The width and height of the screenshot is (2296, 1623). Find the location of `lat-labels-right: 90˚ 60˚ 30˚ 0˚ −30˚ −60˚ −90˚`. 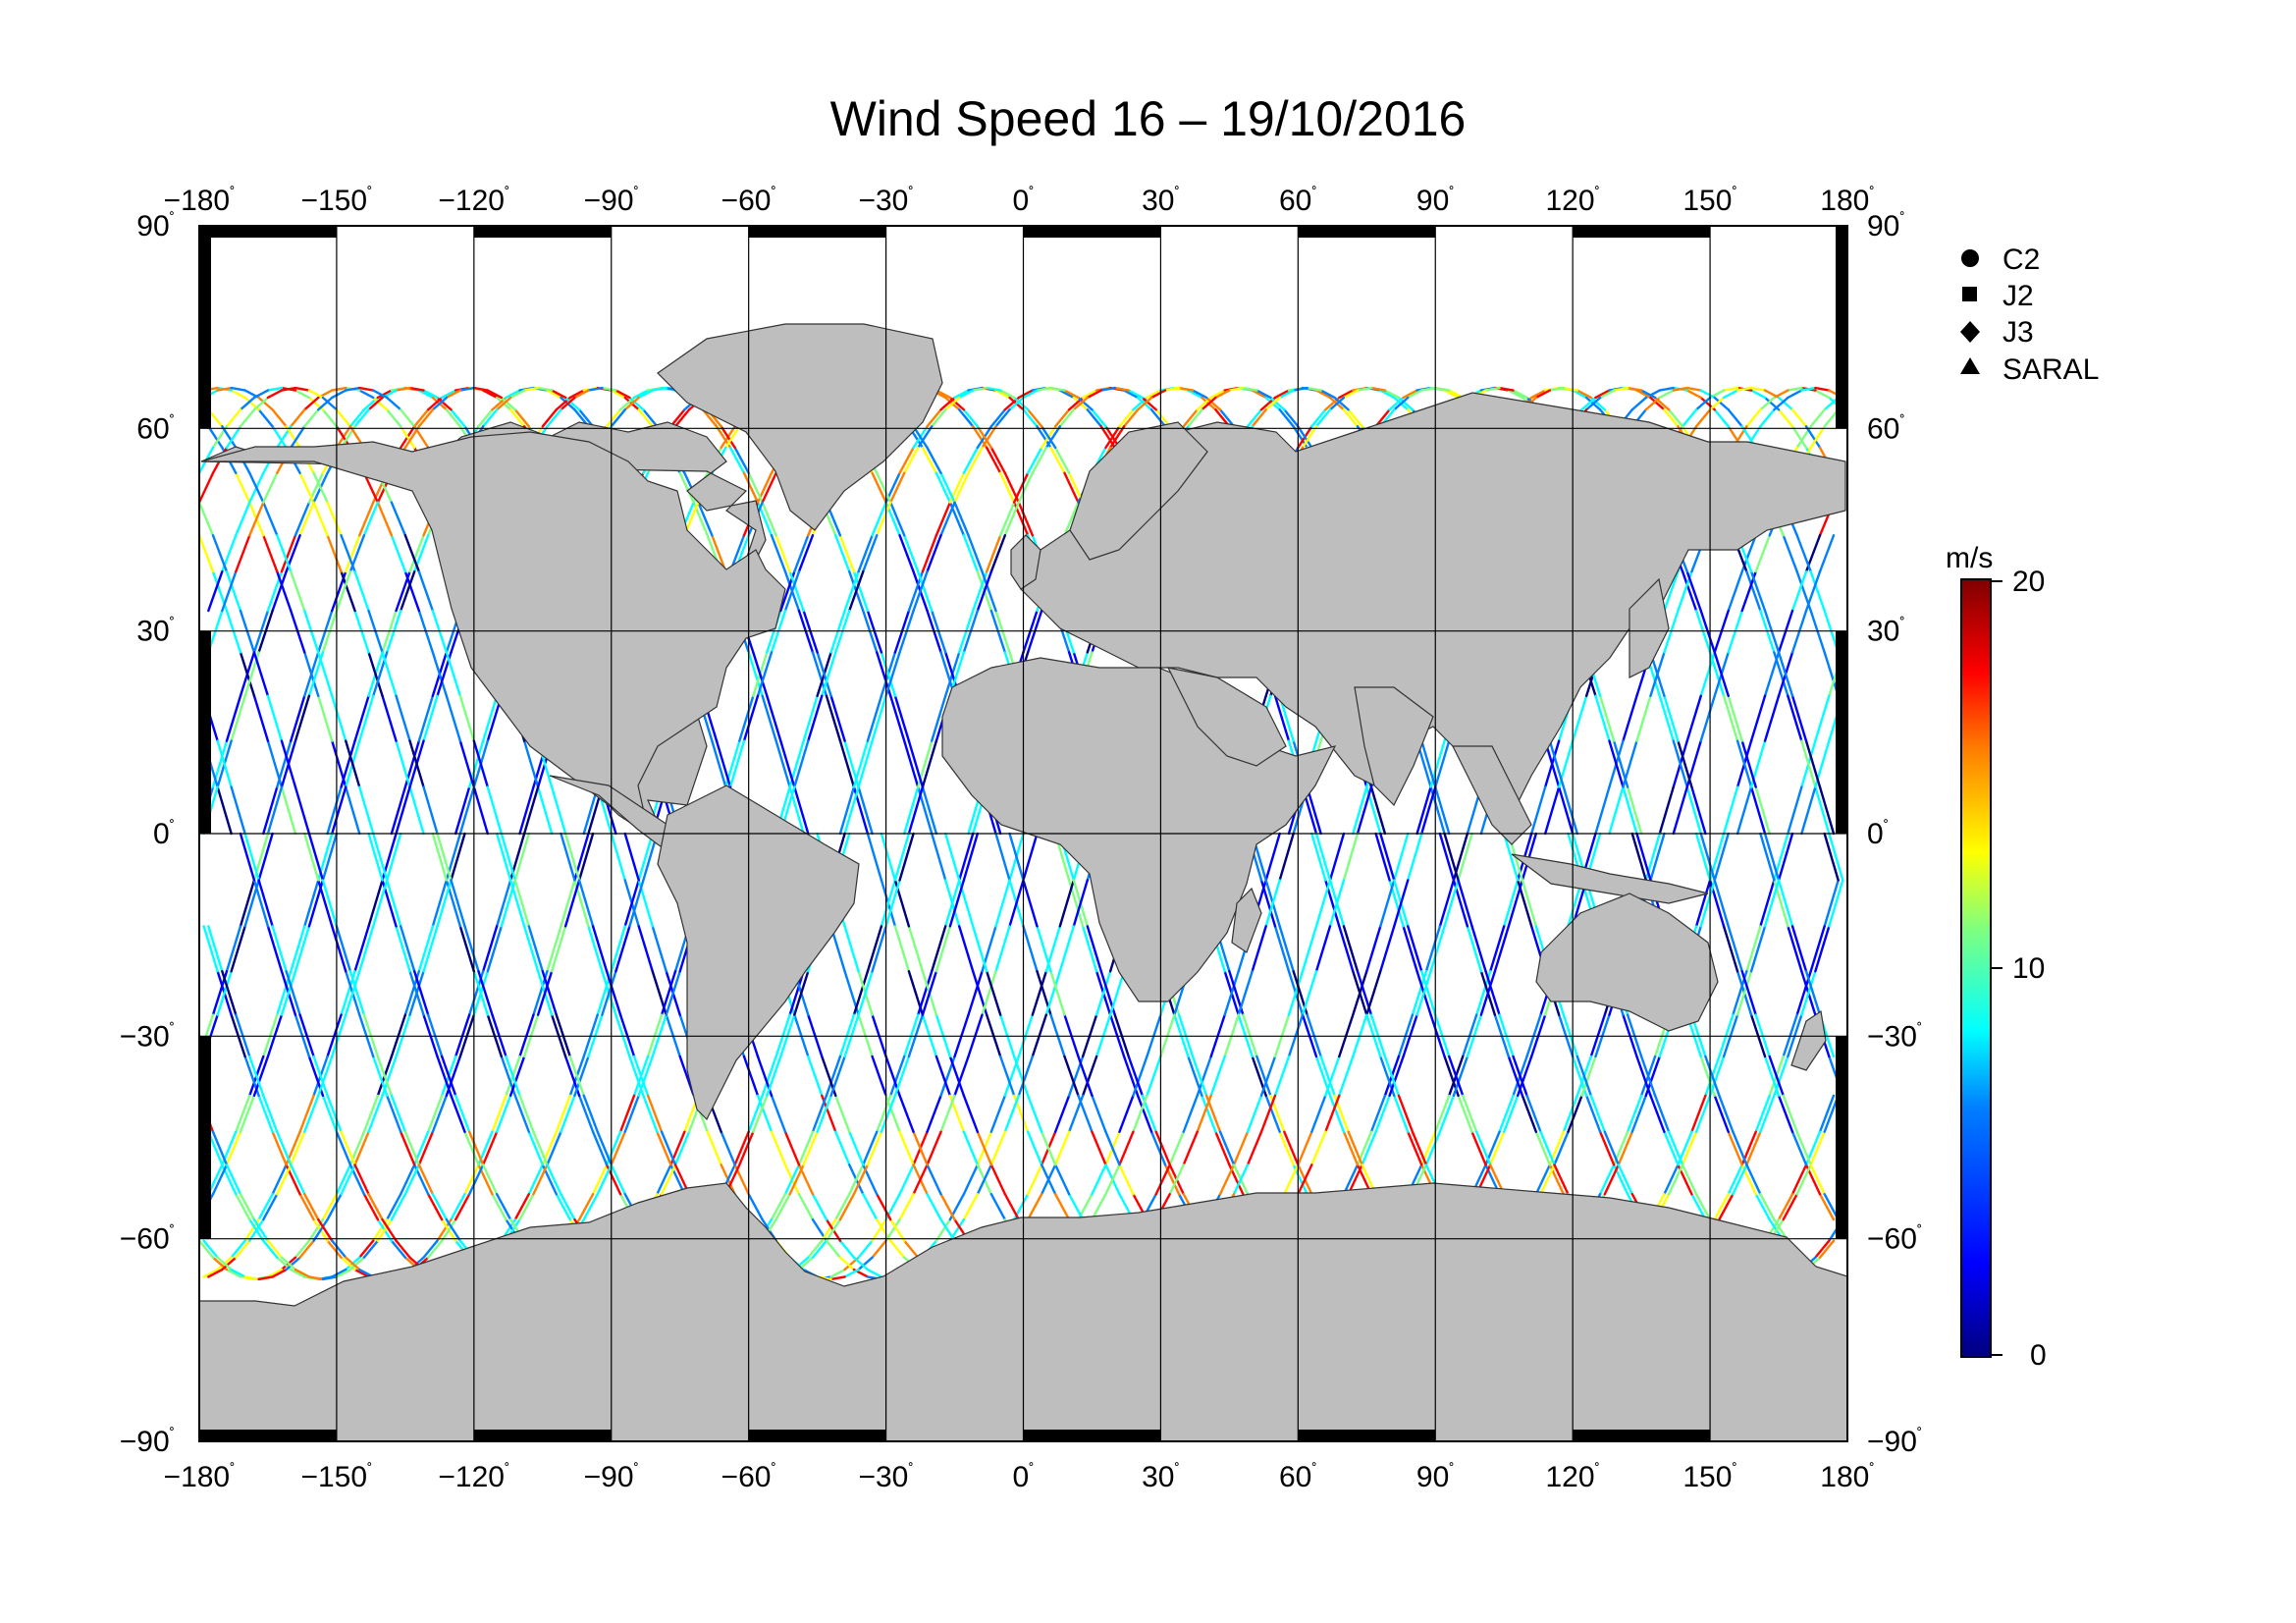

lat-labels-right: 90˚ 60˚ 30˚ 0˚ −30˚ −60˚ −90˚ is located at coordinates (1894, 834).